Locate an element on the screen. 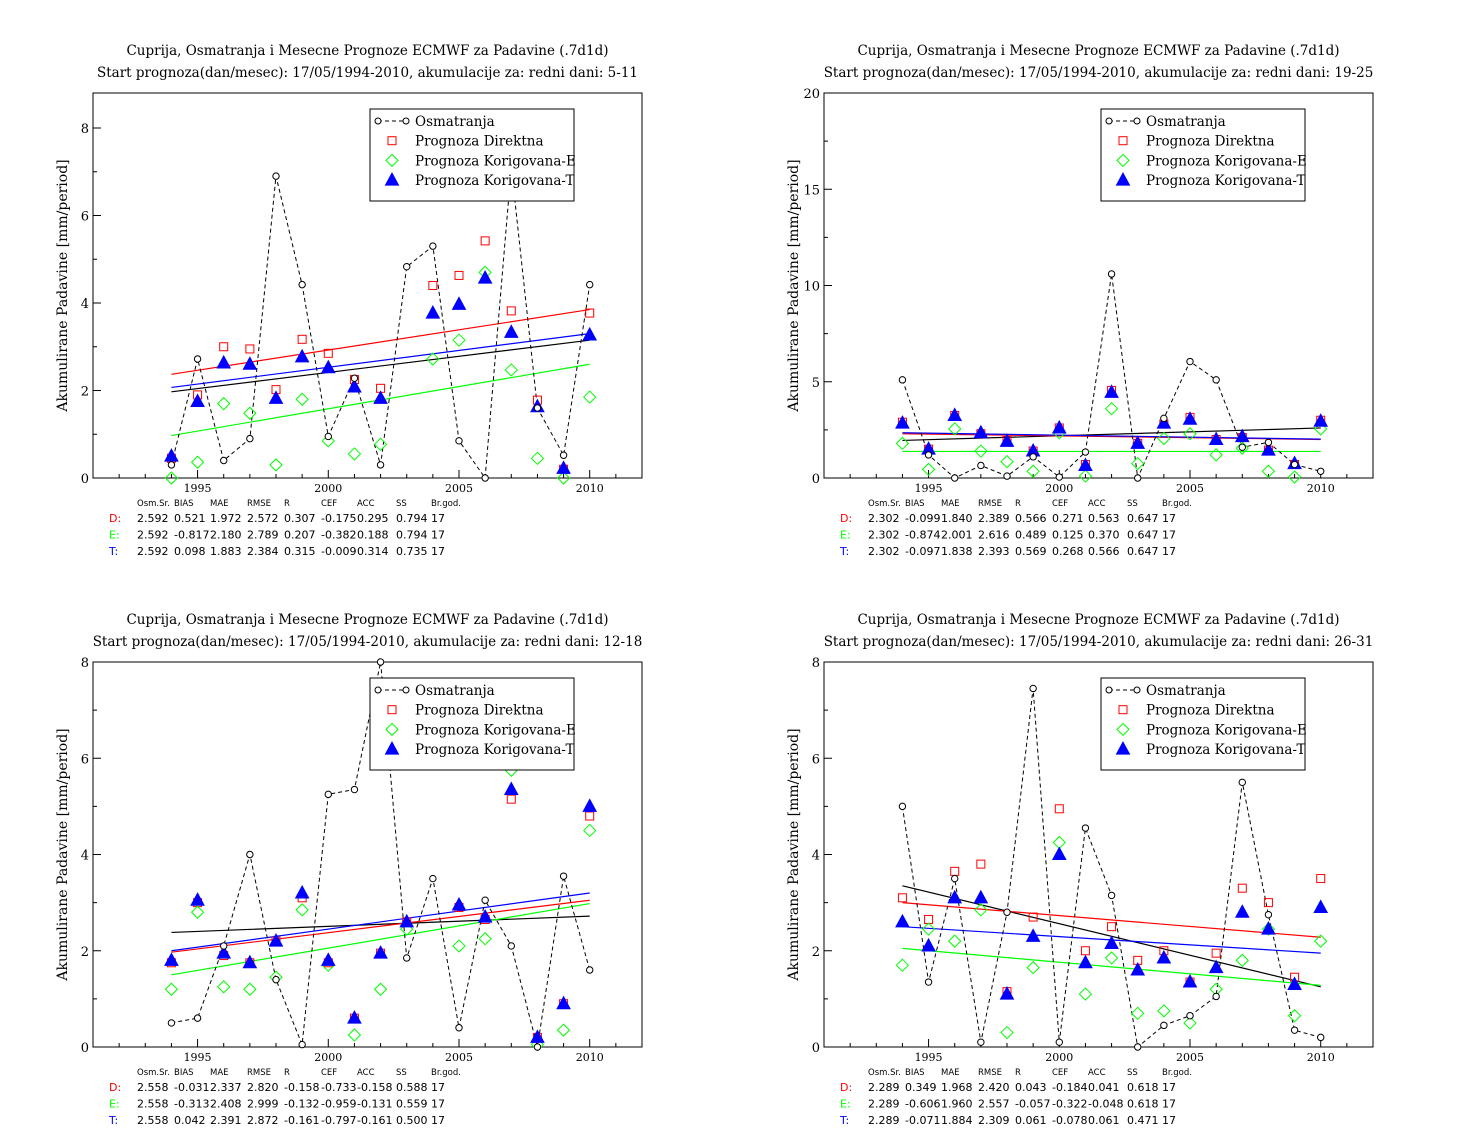 This screenshot has height=1143, width=1462. stats-cell: 0.563 is located at coordinates (1104, 518).